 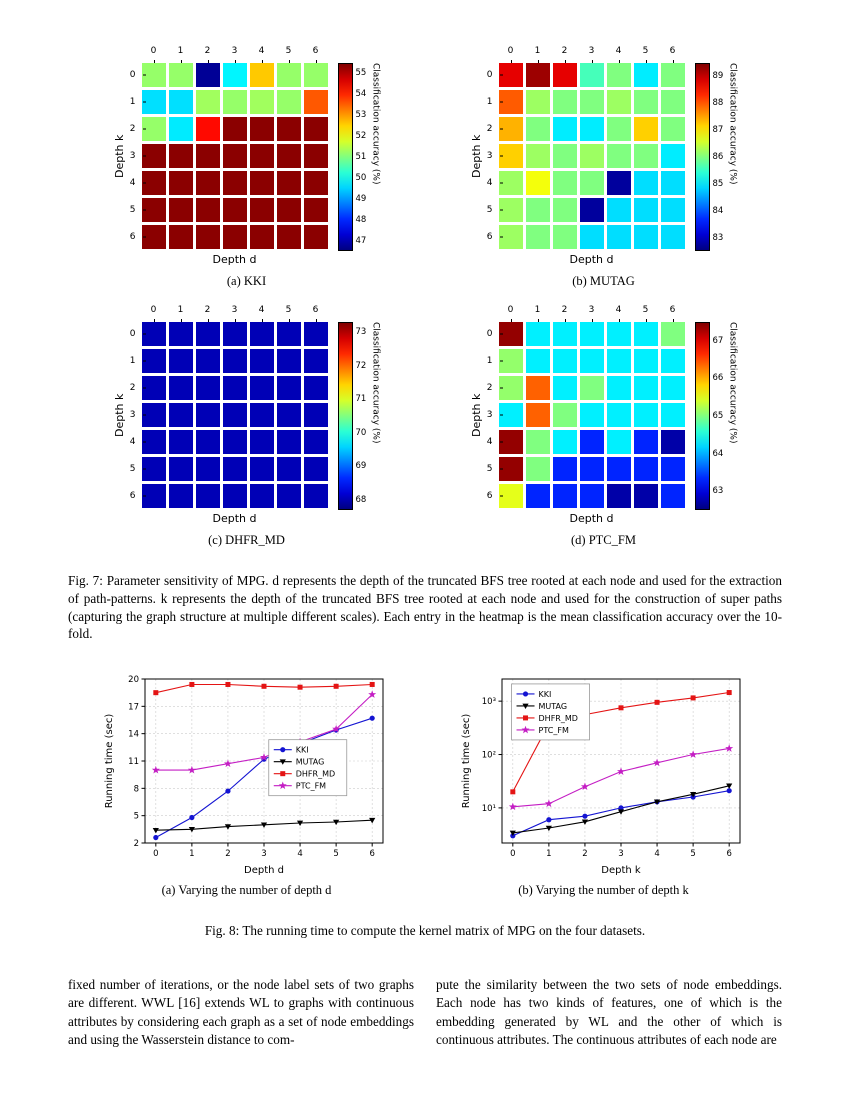 What do you see at coordinates (134, 210) in the screenshot?
I see `y-tick-label: 5` at bounding box center [134, 210].